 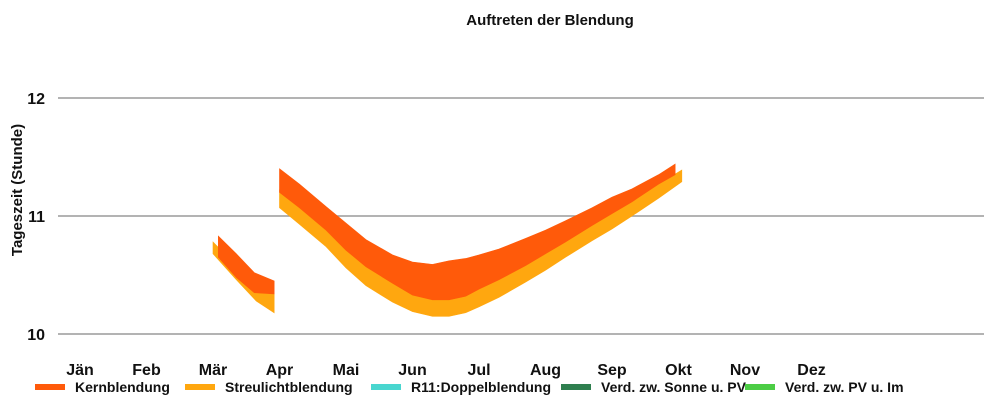 What do you see at coordinates (745, 370) in the screenshot?
I see `x-tick-label: Nov` at bounding box center [745, 370].